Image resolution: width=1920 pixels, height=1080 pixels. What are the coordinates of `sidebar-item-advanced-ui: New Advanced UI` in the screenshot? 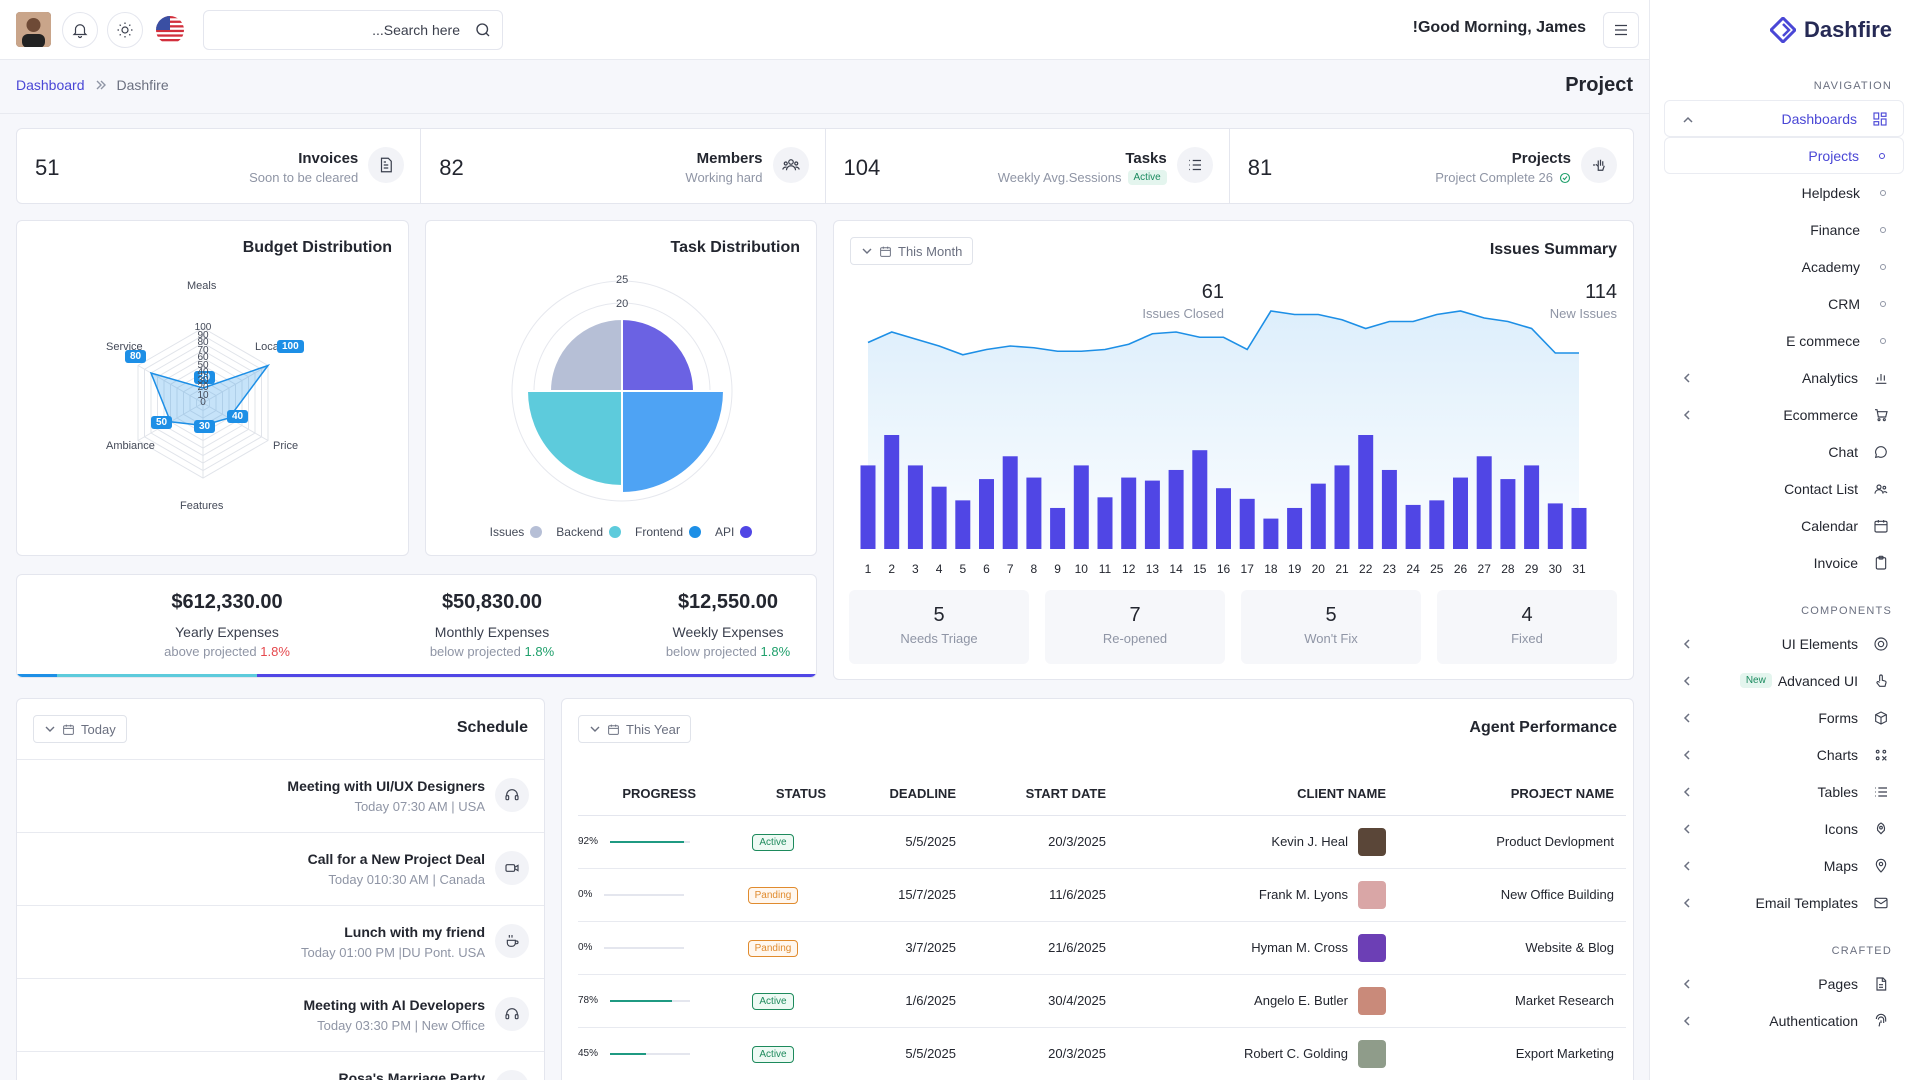 It's located at (1784, 680).